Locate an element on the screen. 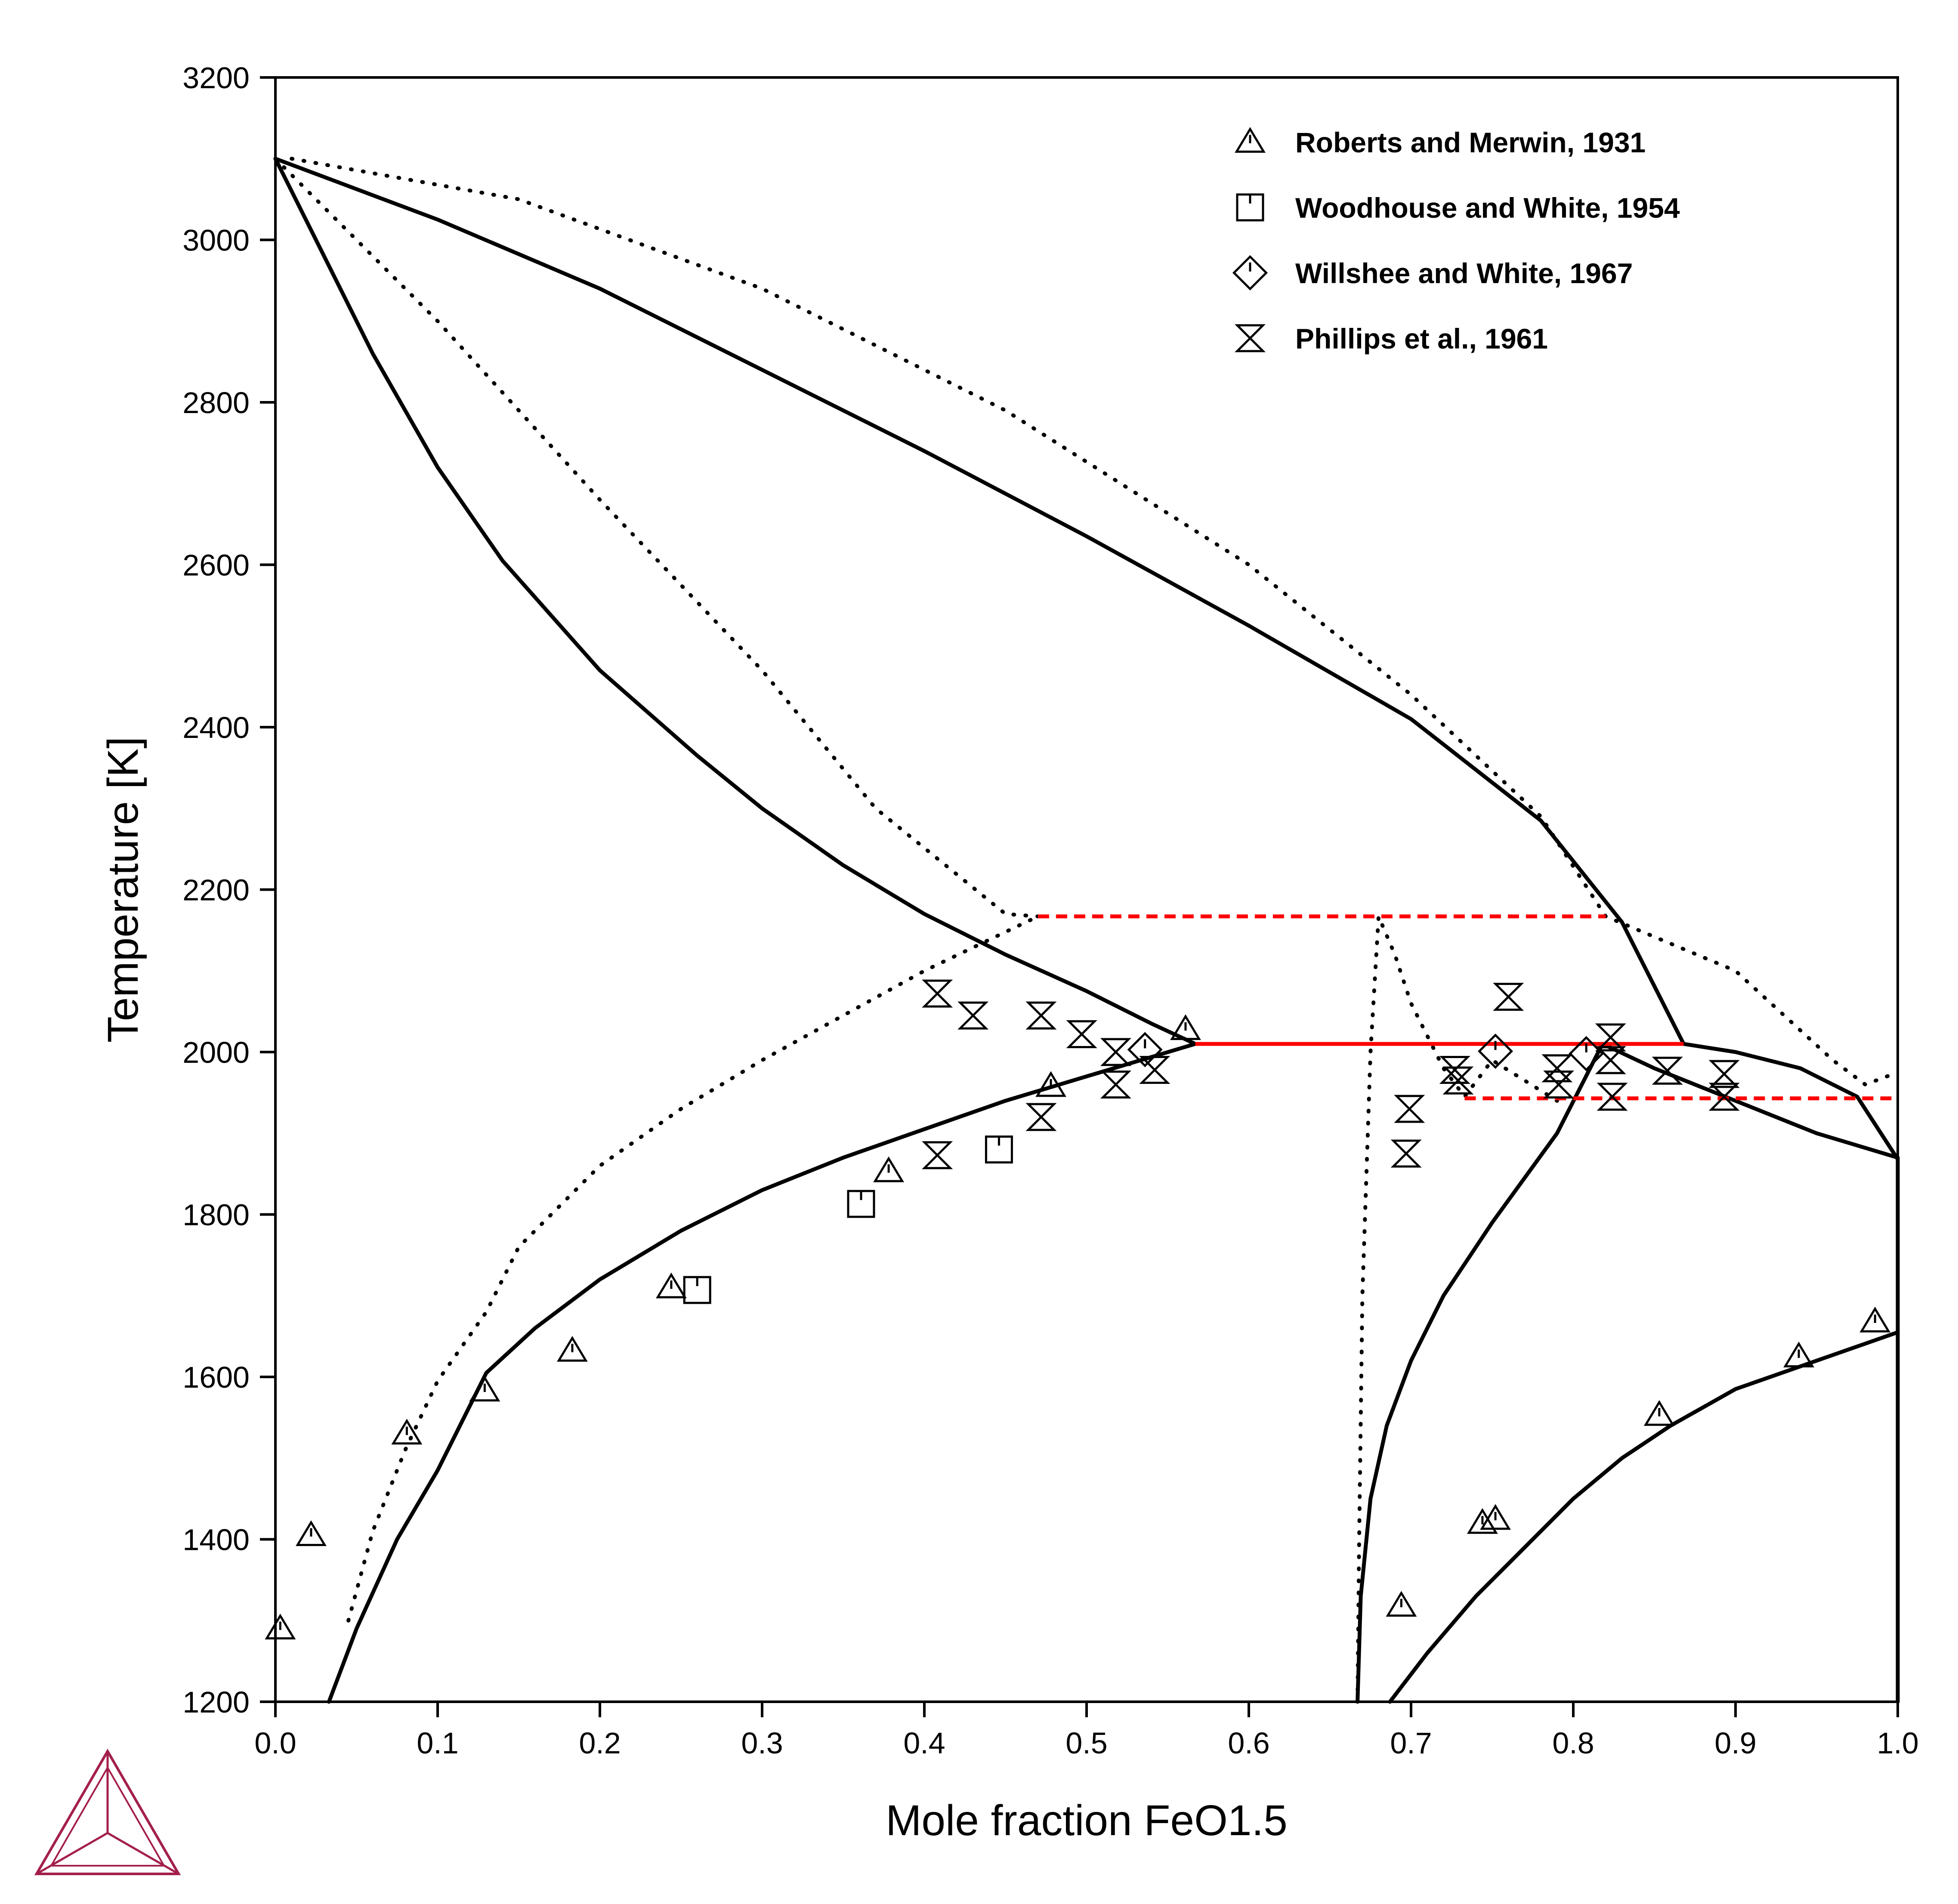 This screenshot has height=1904, width=1958. x-tick-label: 0.5 is located at coordinates (1086, 1743).